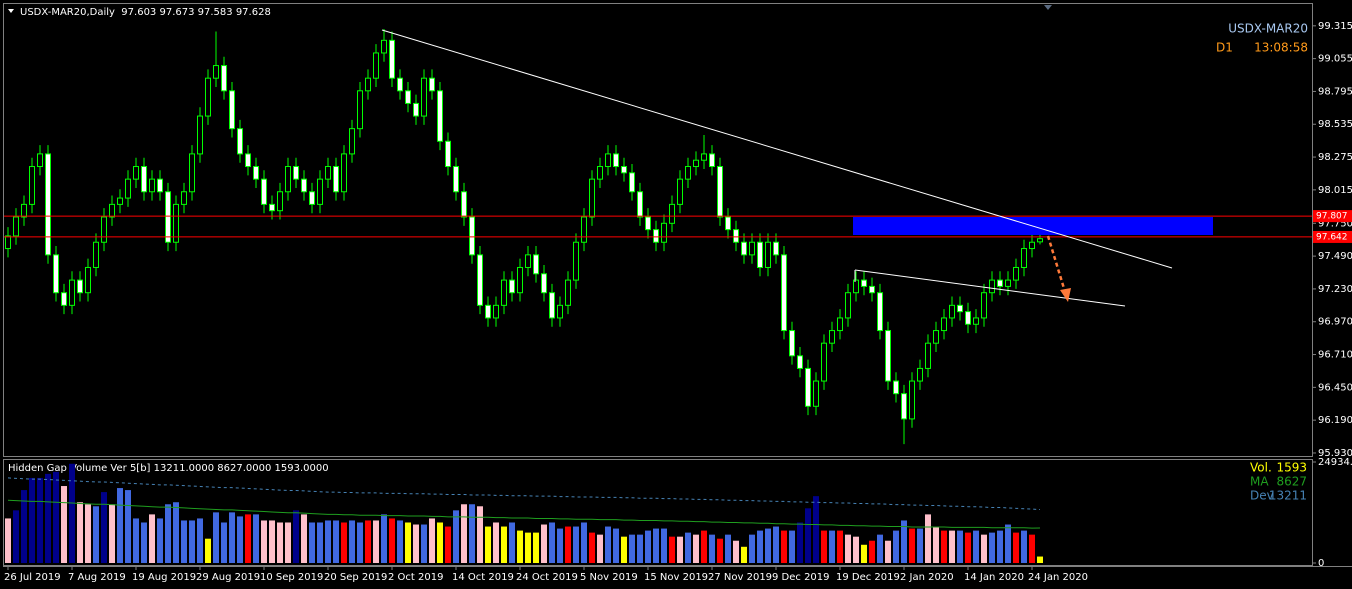 The height and width of the screenshot is (589, 1352). What do you see at coordinates (1291, 468) in the screenshot?
I see `legend-value: 1593` at bounding box center [1291, 468].